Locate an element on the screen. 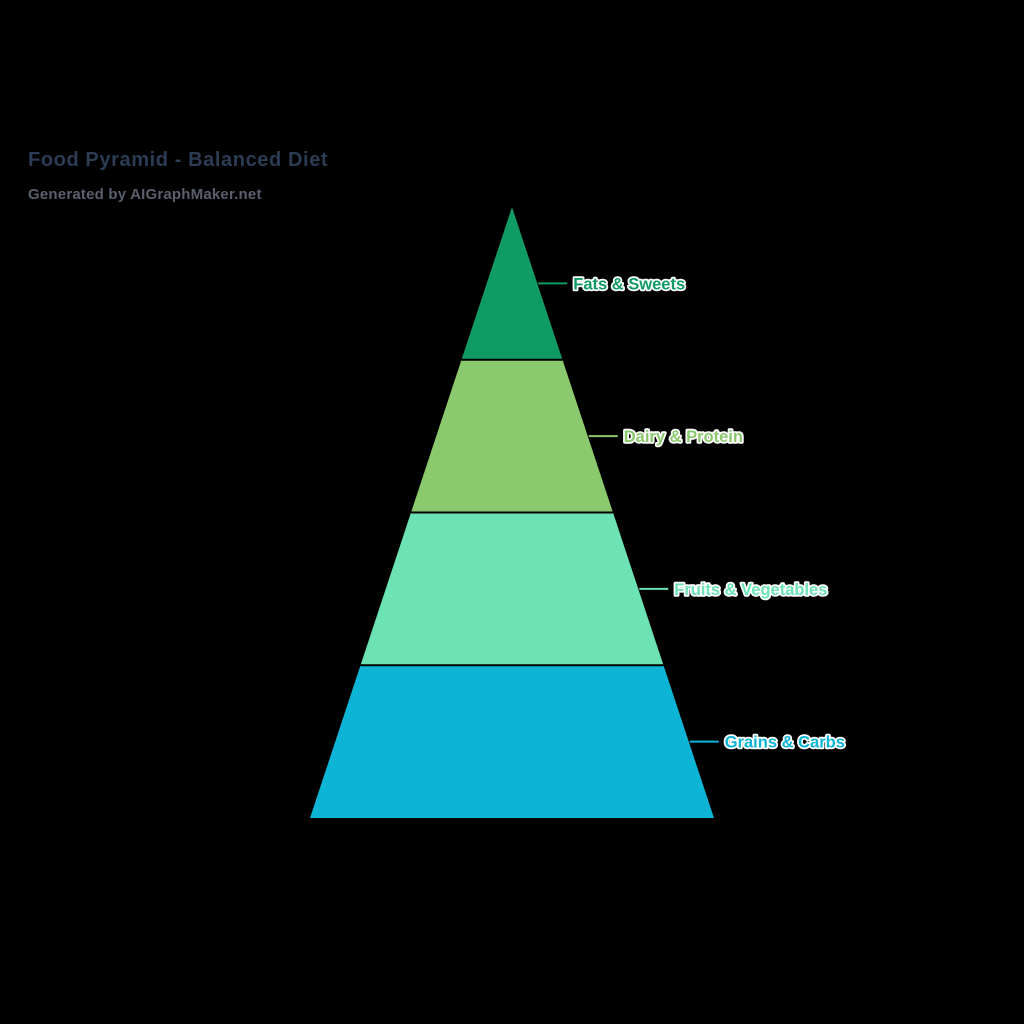 The height and width of the screenshot is (1024, 1024). segment-label-4: Grains & Carbs is located at coordinates (785, 743).